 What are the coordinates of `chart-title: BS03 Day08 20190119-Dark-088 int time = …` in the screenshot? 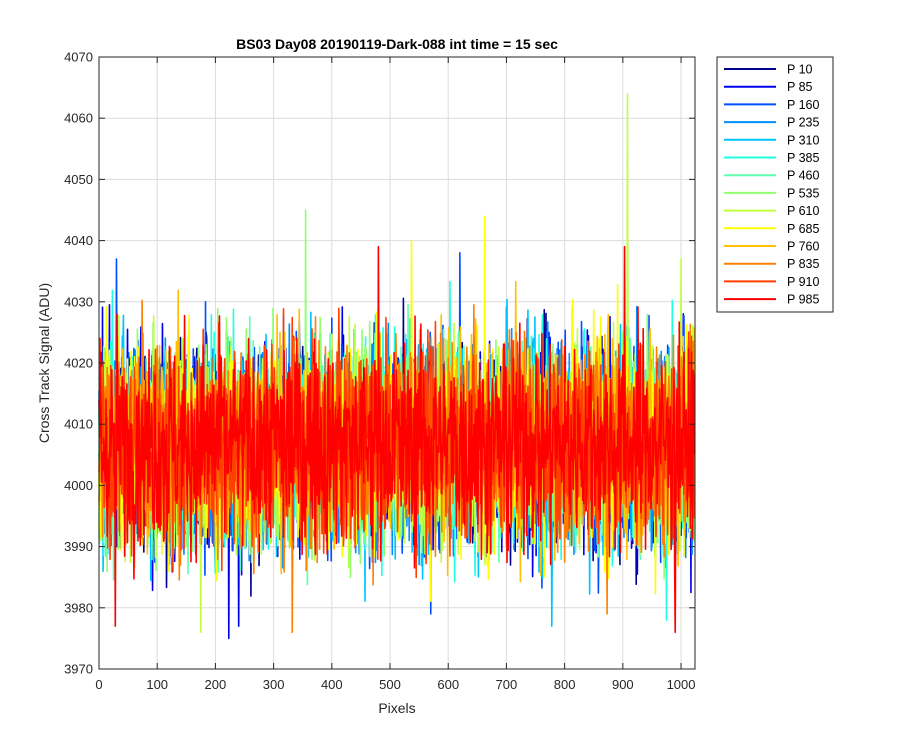 It's located at (397, 44).